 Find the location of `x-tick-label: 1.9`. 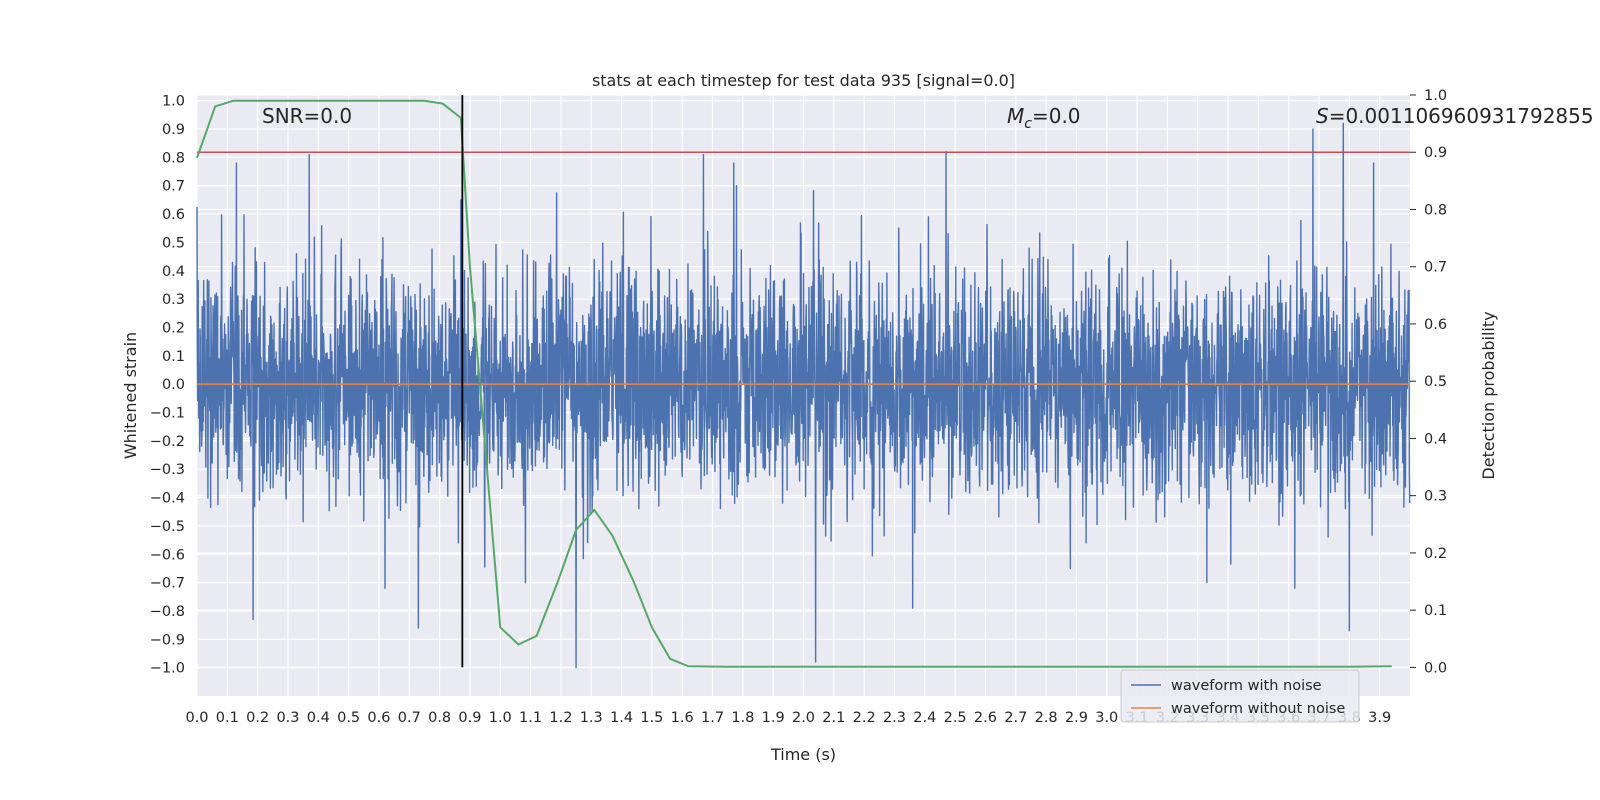

x-tick-label: 1.9 is located at coordinates (773, 718).